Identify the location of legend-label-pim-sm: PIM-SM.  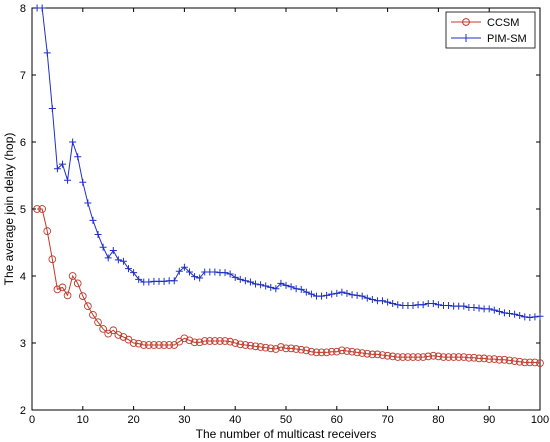
(507, 39).